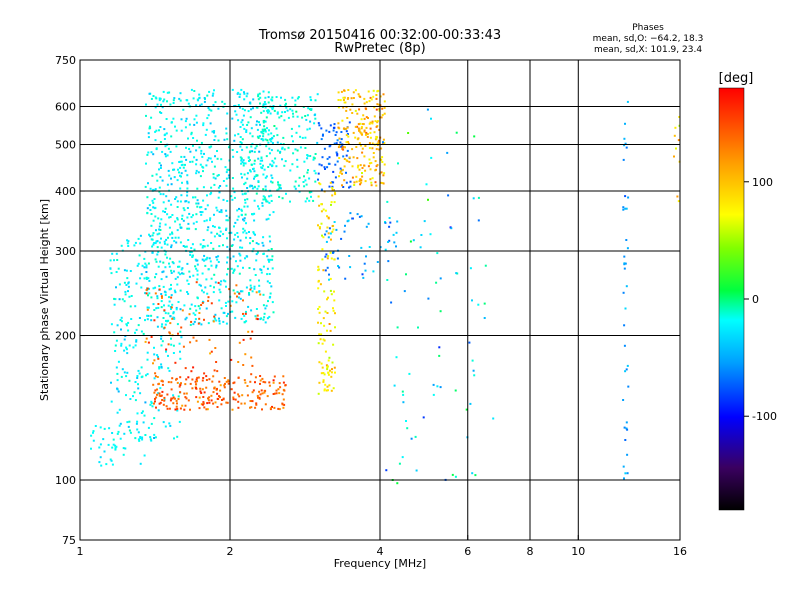 The image size is (800, 600). I want to click on y-tick-label: 200, so click(65, 336).